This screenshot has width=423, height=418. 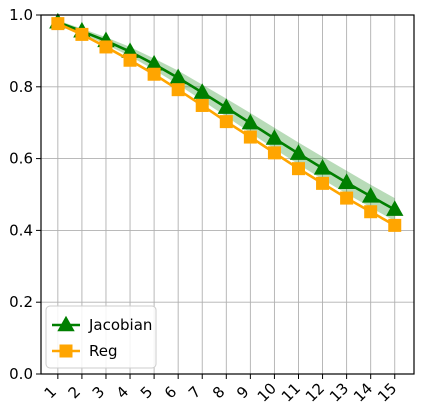 What do you see at coordinates (363, 392) in the screenshot?
I see `x-tick-label: 14` at bounding box center [363, 392].